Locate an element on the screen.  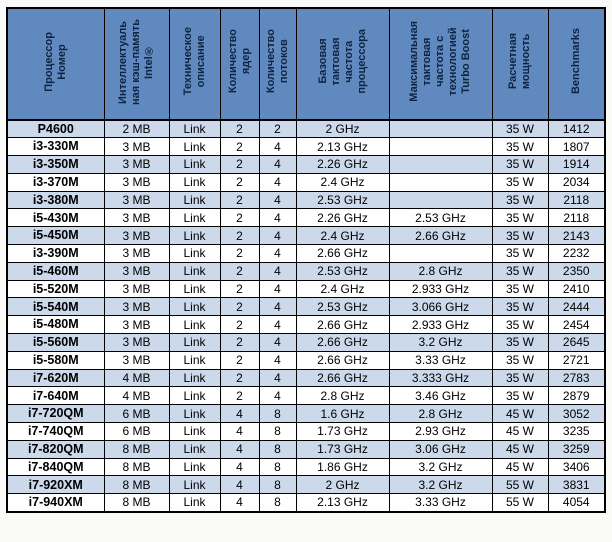
processor-number-cell: i7-640M is located at coordinates (55, 396).